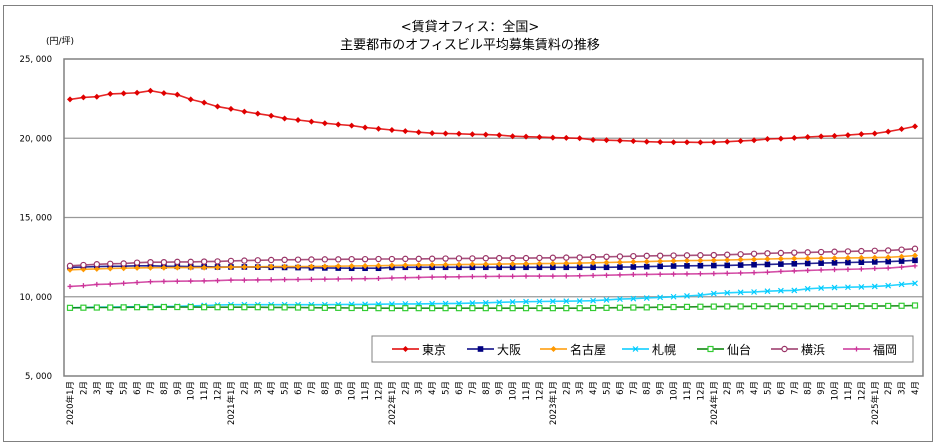  Describe the element at coordinates (813, 350) in the screenshot. I see `legend-label: 横浜` at that location.